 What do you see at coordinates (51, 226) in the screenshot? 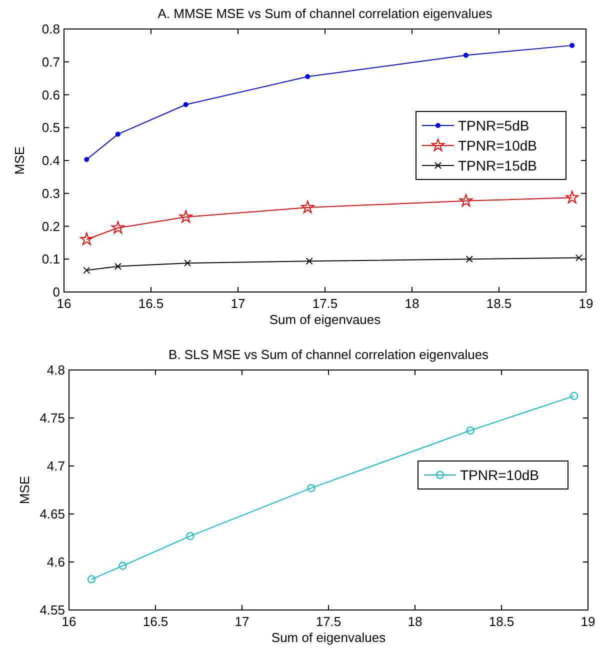
I see `y-tick-label: 0.2` at bounding box center [51, 226].